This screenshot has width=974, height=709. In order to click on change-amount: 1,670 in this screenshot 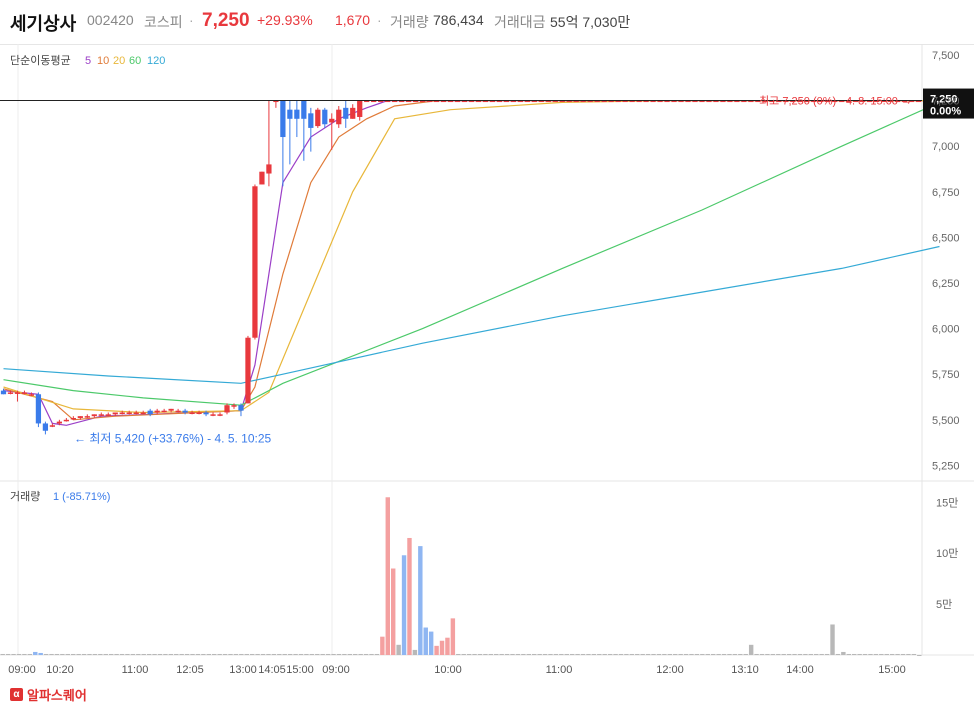, I will do `click(353, 20)`.